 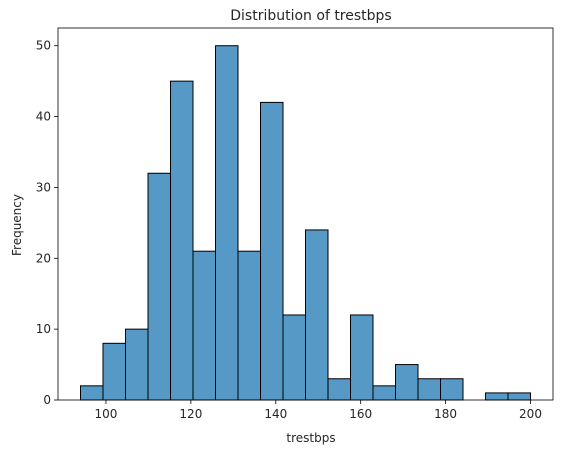 I want to click on x-tick-label: 200, so click(x=530, y=414).